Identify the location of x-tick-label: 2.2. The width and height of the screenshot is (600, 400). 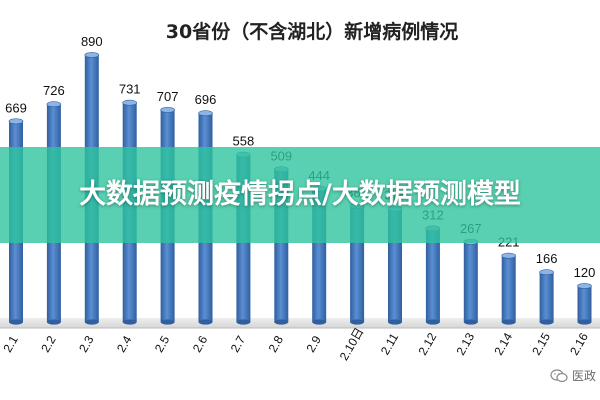
(48, 344).